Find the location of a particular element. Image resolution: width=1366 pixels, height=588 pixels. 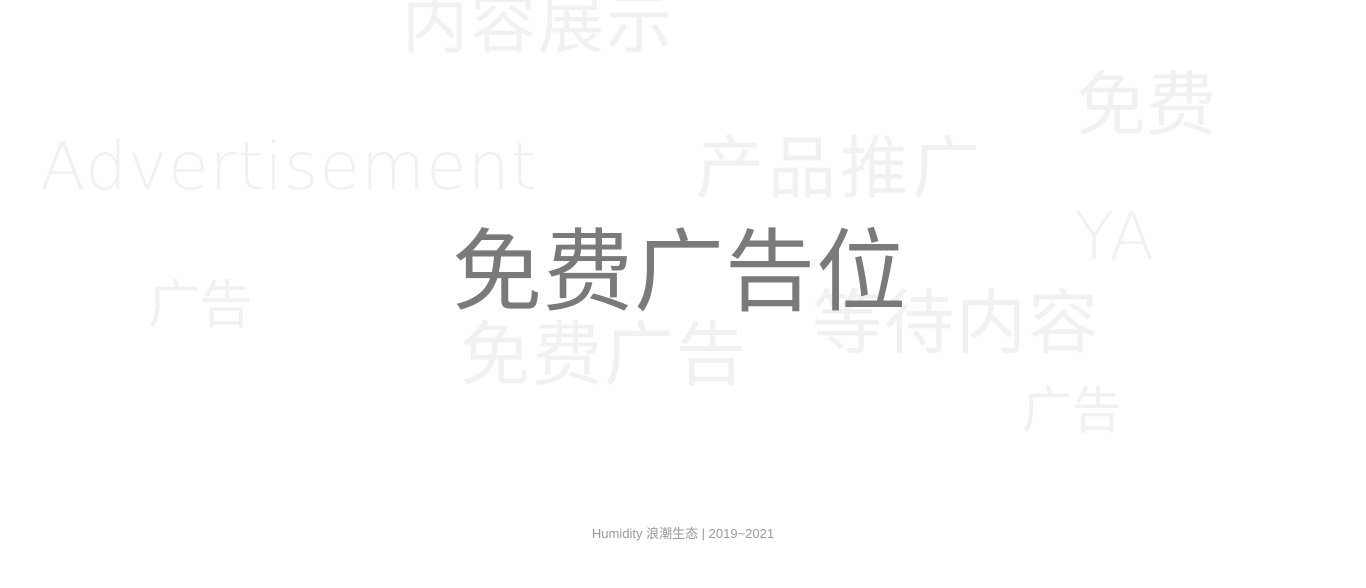

bg-word-content-display: 内容展示 is located at coordinates (538, 31).